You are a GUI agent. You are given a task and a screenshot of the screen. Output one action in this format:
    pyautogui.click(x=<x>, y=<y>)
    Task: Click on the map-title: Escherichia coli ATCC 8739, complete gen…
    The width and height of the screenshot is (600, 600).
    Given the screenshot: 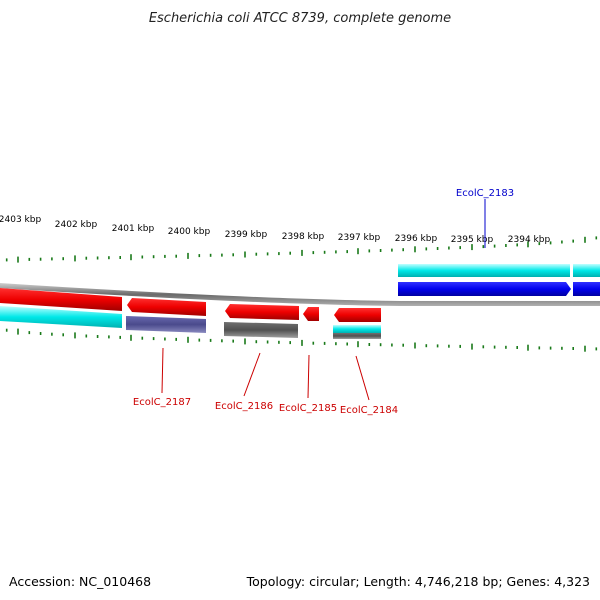 What is the action you would take?
    pyautogui.click(x=300, y=18)
    